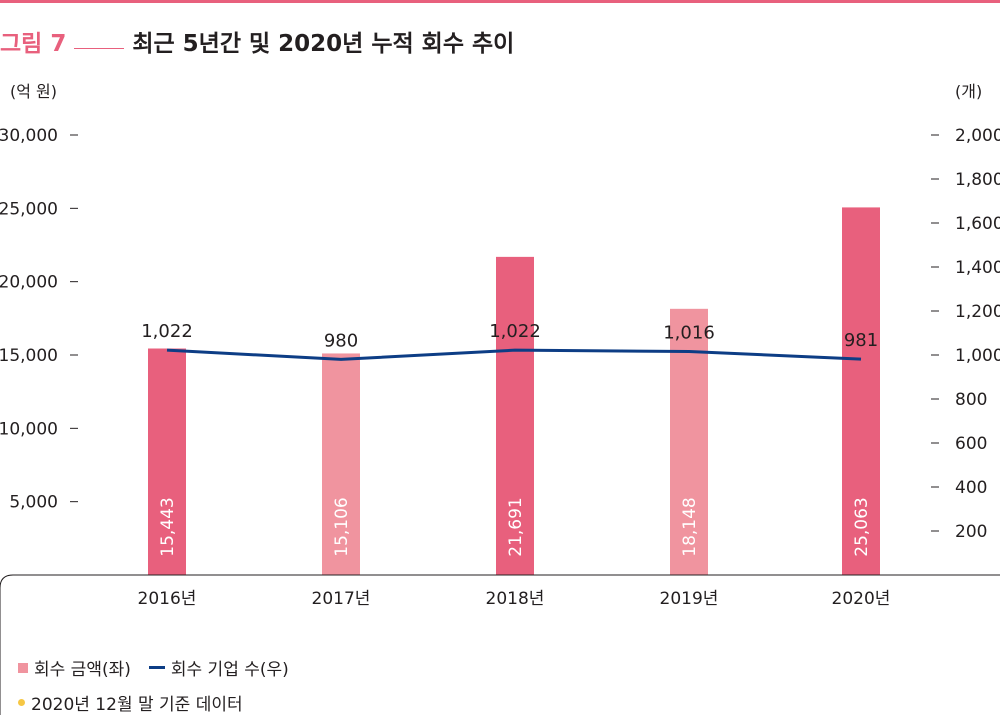 This screenshot has height=715, width=1000. Describe the element at coordinates (29, 356) in the screenshot. I see `left-axis-tick-label: 15,000` at that location.